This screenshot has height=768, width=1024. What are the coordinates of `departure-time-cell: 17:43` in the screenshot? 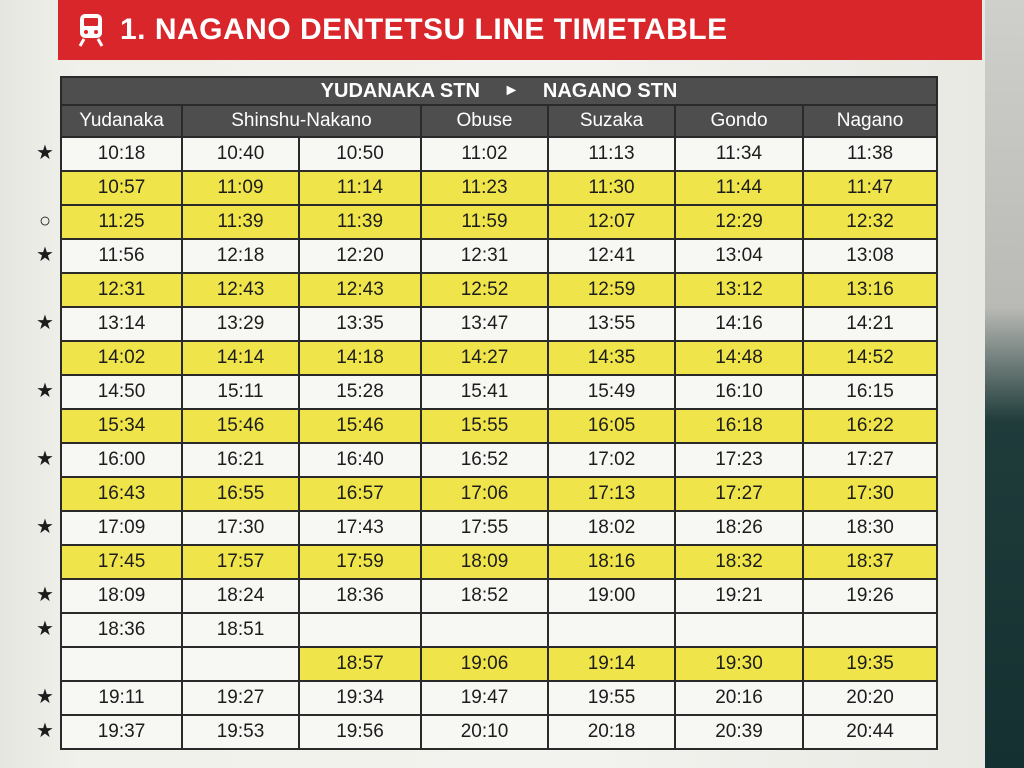 It's located at (360, 528).